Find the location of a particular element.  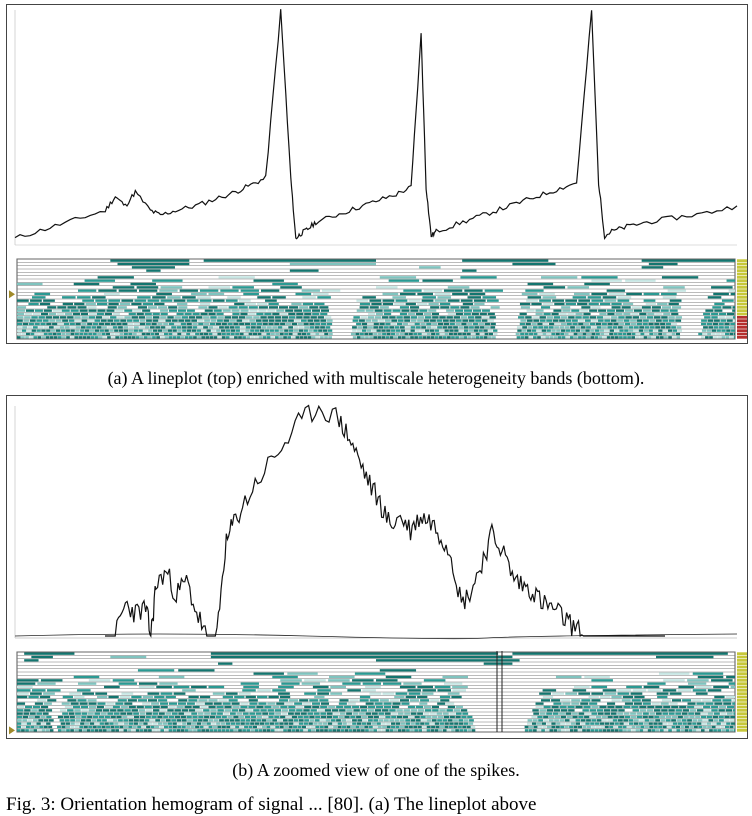

band-segment is located at coordinates (448, 660).